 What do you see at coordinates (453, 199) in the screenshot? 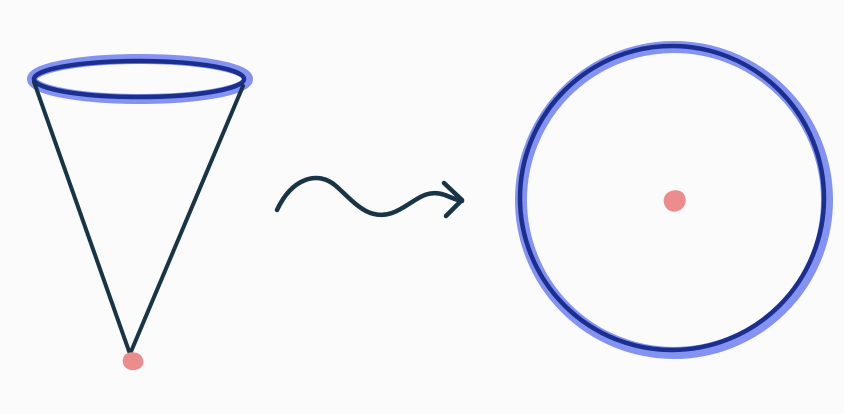
I see `wavy-arrow-head` at bounding box center [453, 199].